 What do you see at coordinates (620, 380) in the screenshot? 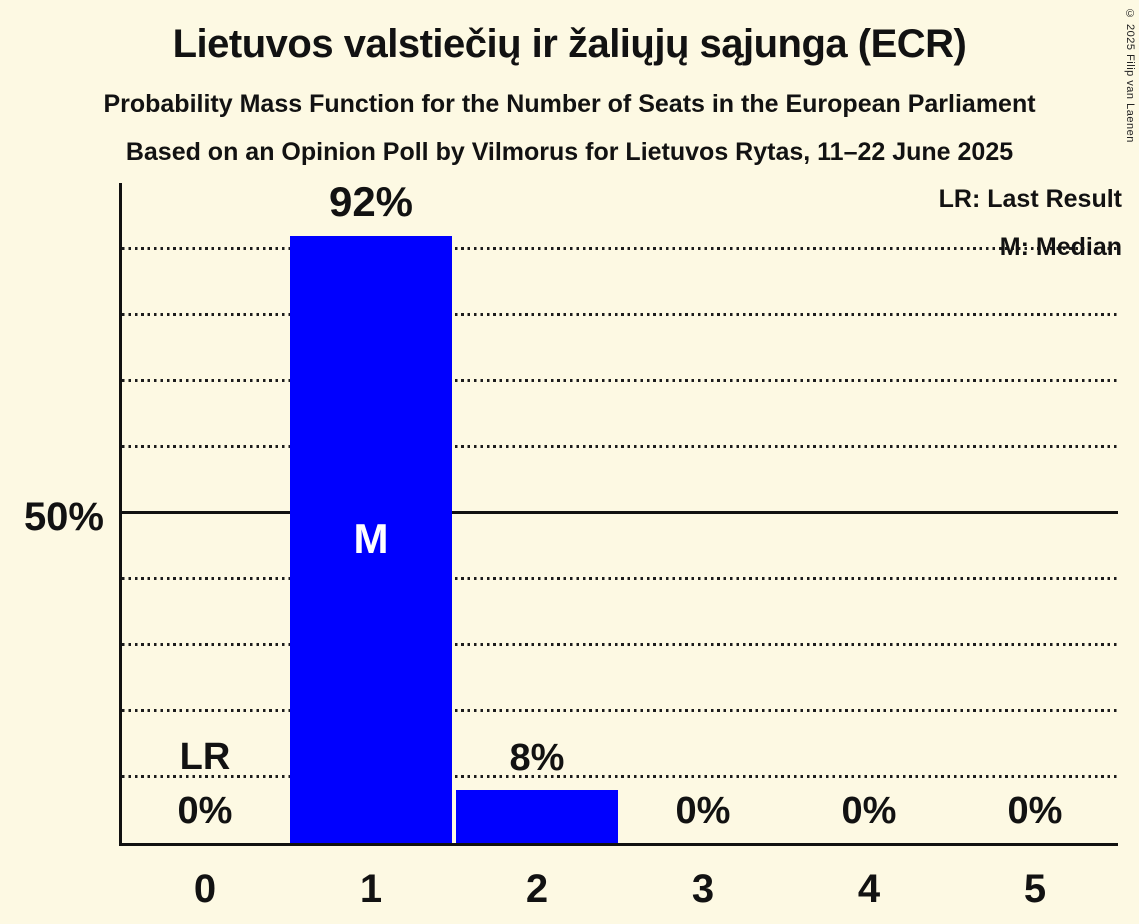
I see `gridline-70pct-dotted` at bounding box center [620, 380].